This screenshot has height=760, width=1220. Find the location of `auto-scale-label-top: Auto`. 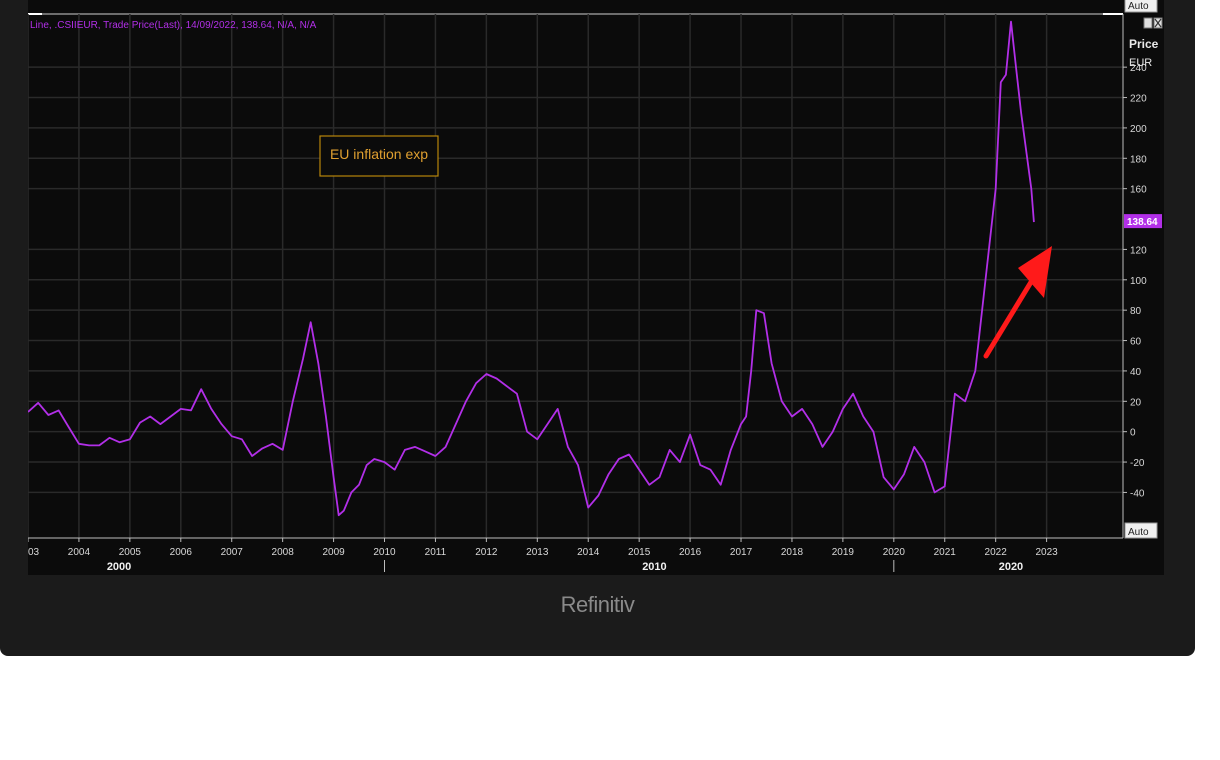

auto-scale-label-top: Auto is located at coordinates (1138, 6).